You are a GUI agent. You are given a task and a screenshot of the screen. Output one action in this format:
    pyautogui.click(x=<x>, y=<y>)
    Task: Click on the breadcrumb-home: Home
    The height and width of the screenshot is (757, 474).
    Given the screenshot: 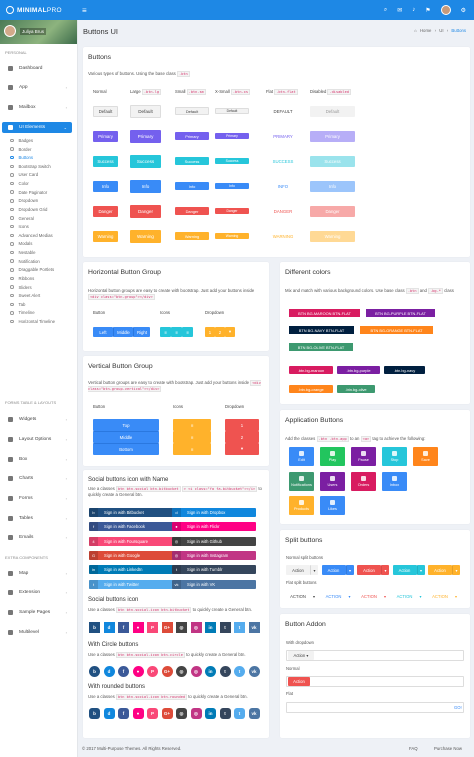 What is the action you would take?
    pyautogui.click(x=425, y=30)
    